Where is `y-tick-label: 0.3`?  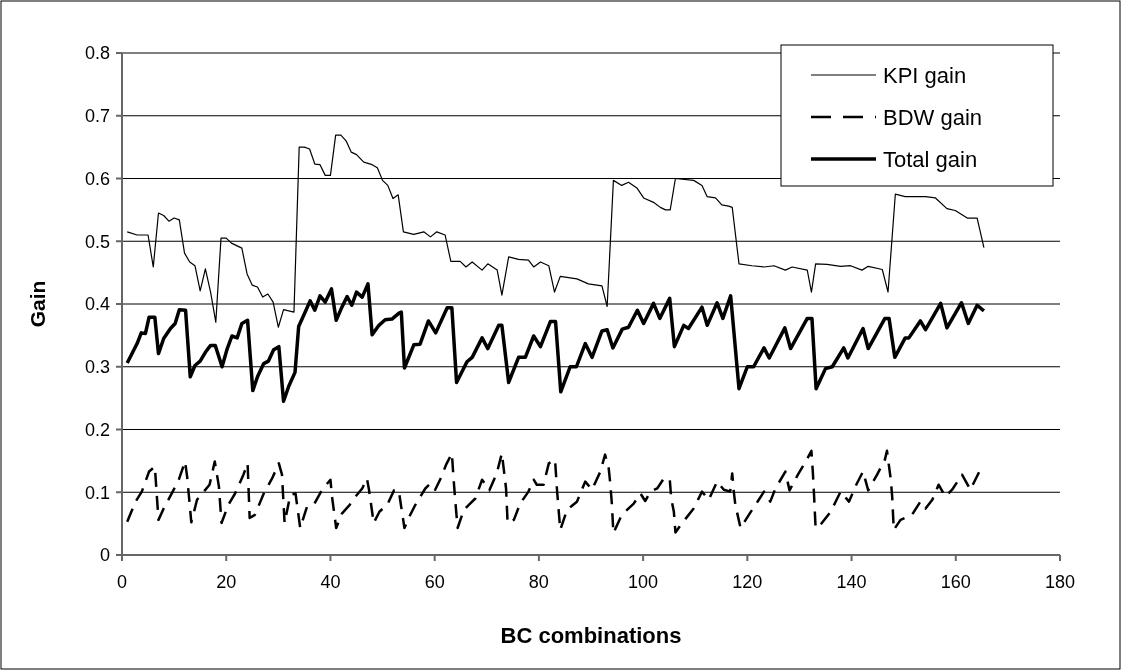
y-tick-label: 0.3 is located at coordinates (97, 367).